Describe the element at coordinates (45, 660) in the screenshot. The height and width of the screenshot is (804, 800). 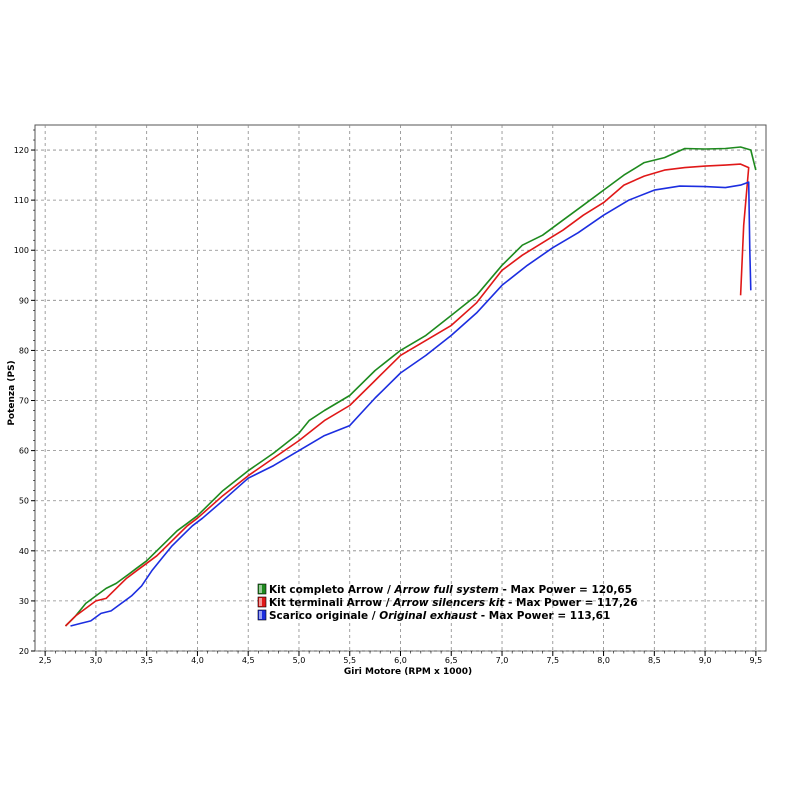
I see `x-tick-label: 2,5` at that location.